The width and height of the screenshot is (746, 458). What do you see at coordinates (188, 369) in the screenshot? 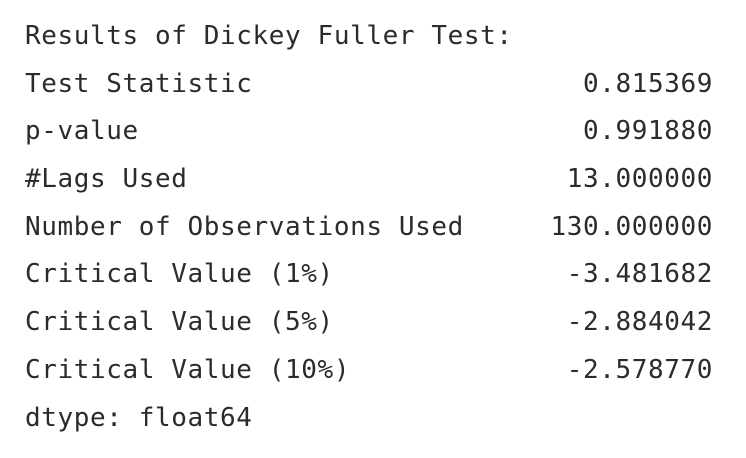
I see `row-label: Critical Value (10%)` at bounding box center [188, 369].